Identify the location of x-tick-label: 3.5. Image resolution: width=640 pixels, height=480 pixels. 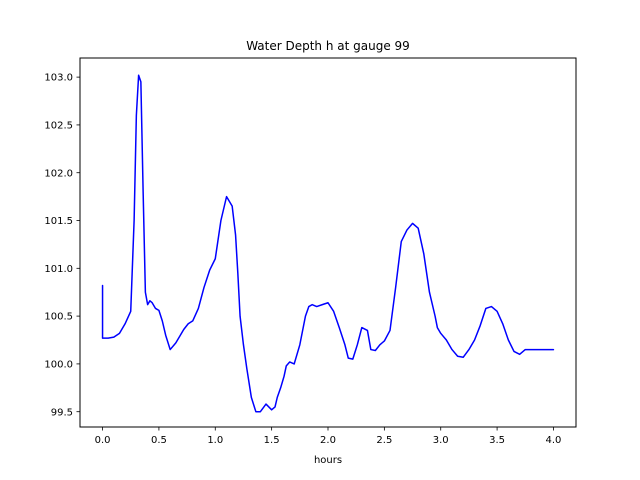
(497, 440).